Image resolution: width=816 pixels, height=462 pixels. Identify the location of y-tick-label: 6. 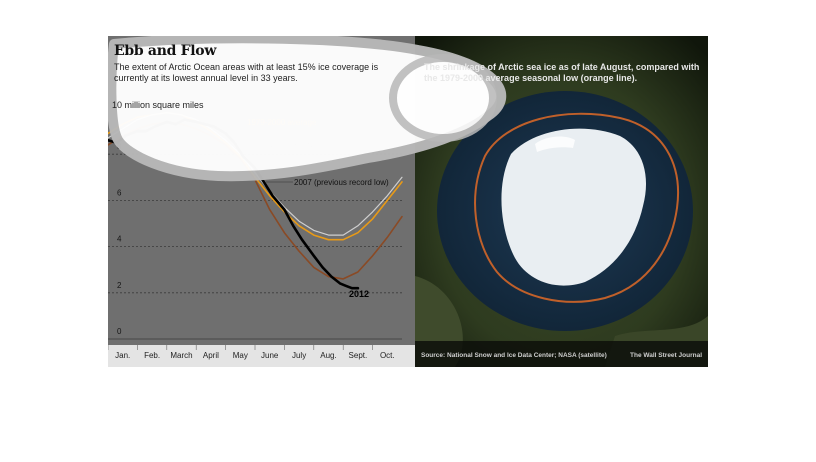
(119, 192).